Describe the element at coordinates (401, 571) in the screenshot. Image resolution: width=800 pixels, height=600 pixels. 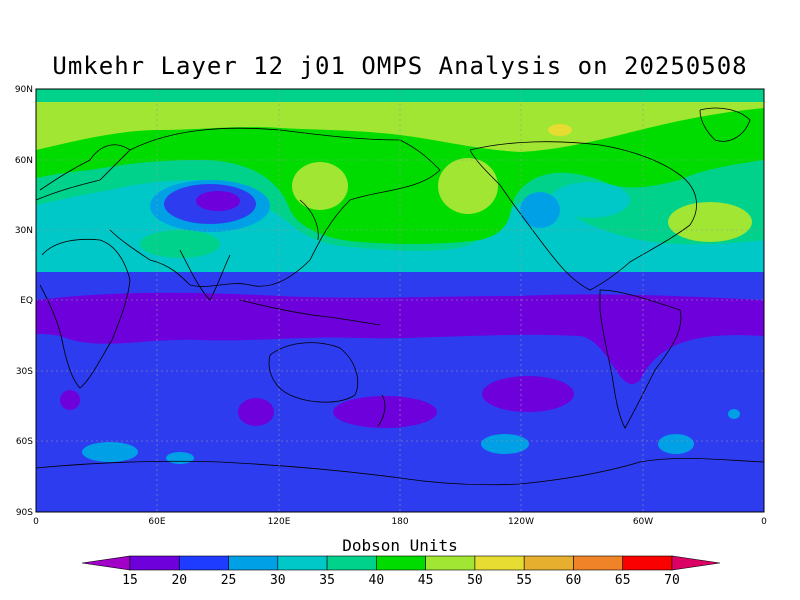
I see `colorbar: 15 20 25 30 35 40 45 50 55 60 65 70` at that location.